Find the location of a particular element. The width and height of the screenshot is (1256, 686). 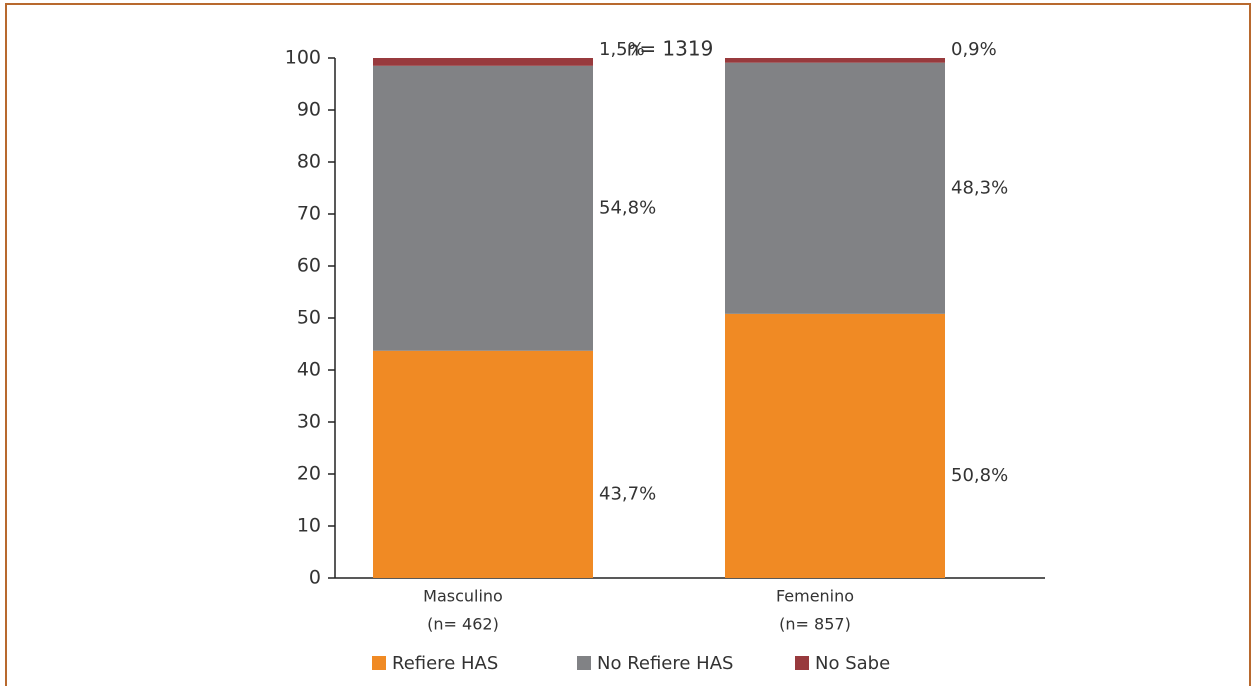

value-label: 43,7% is located at coordinates (627, 493).